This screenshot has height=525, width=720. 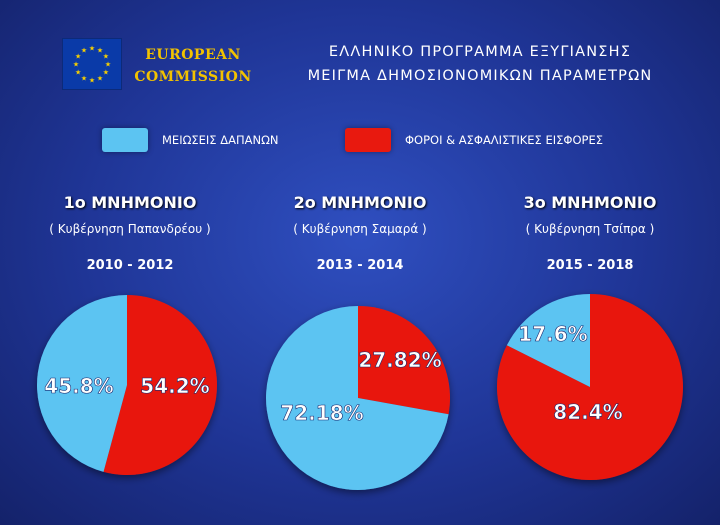 I want to click on eu-stars-icon: ★ ★★★★★★★★★★★, so click(x=92, y=65).